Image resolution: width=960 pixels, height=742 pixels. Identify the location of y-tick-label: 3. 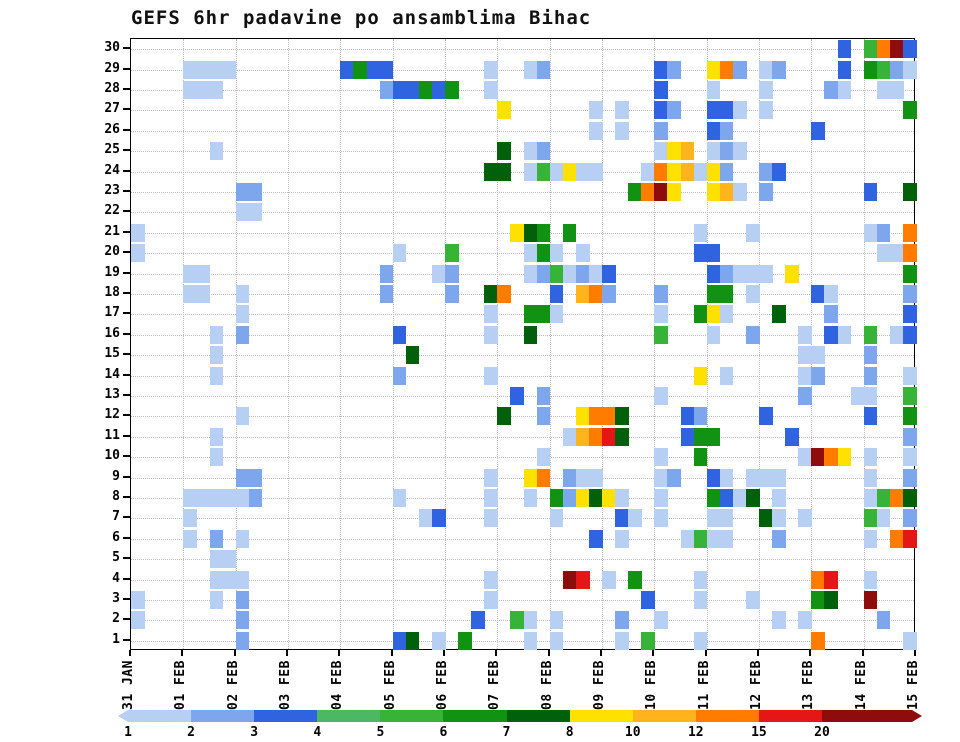
(116, 598).